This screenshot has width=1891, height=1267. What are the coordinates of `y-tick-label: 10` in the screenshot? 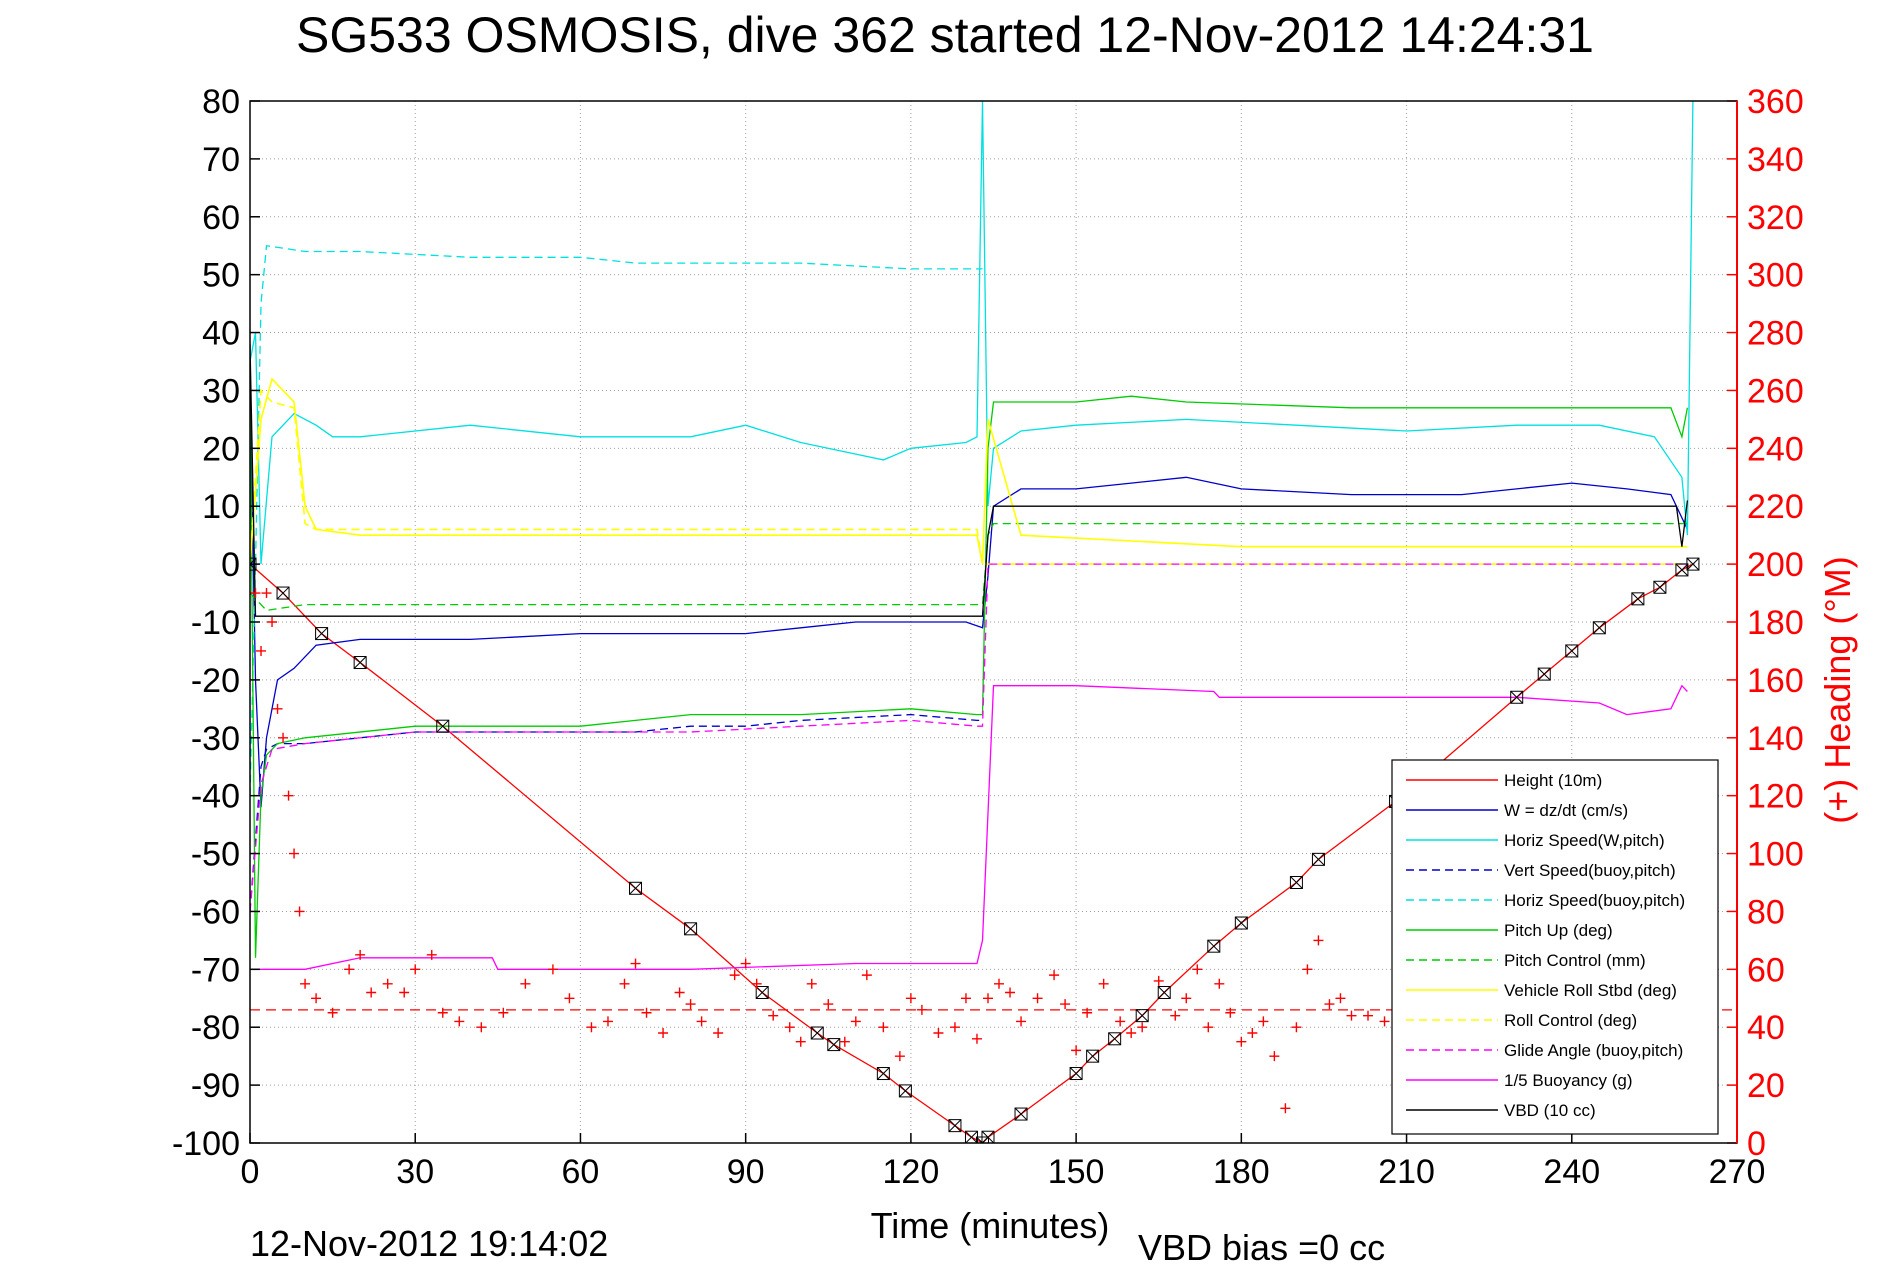 It's located at (221, 507).